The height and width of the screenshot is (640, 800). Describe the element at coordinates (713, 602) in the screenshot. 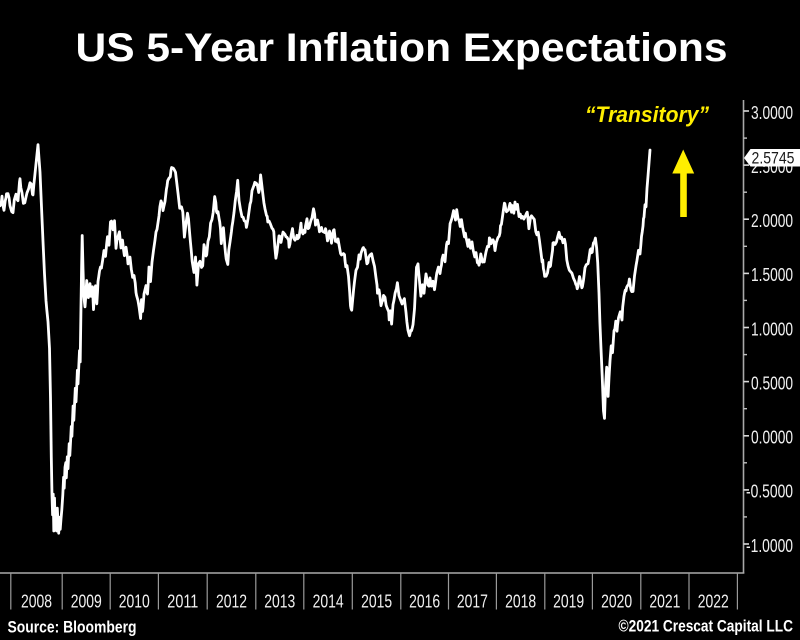

I see `svg-text: 2022` at that location.